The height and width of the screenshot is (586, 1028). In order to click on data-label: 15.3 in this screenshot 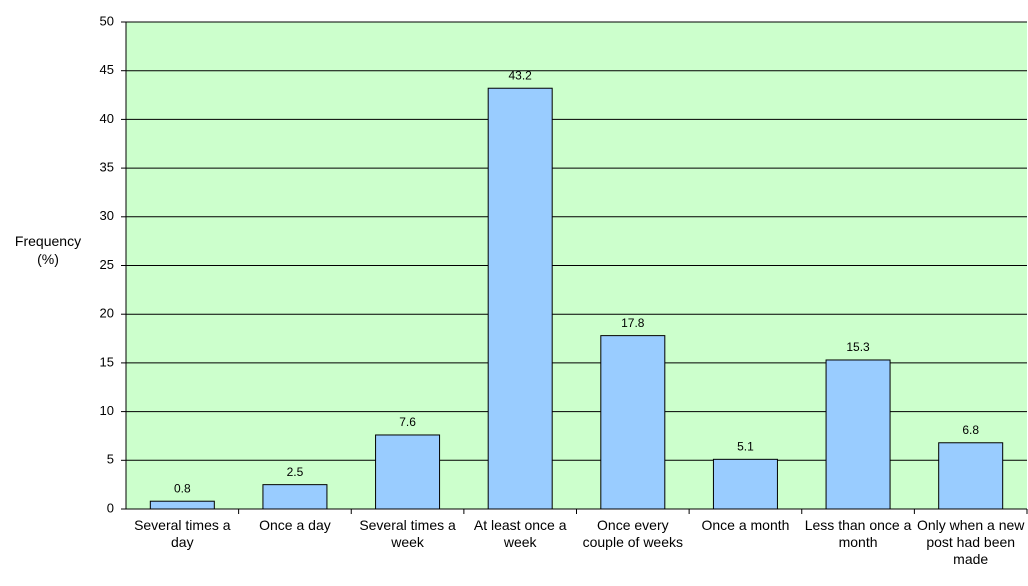, I will do `click(858, 347)`.